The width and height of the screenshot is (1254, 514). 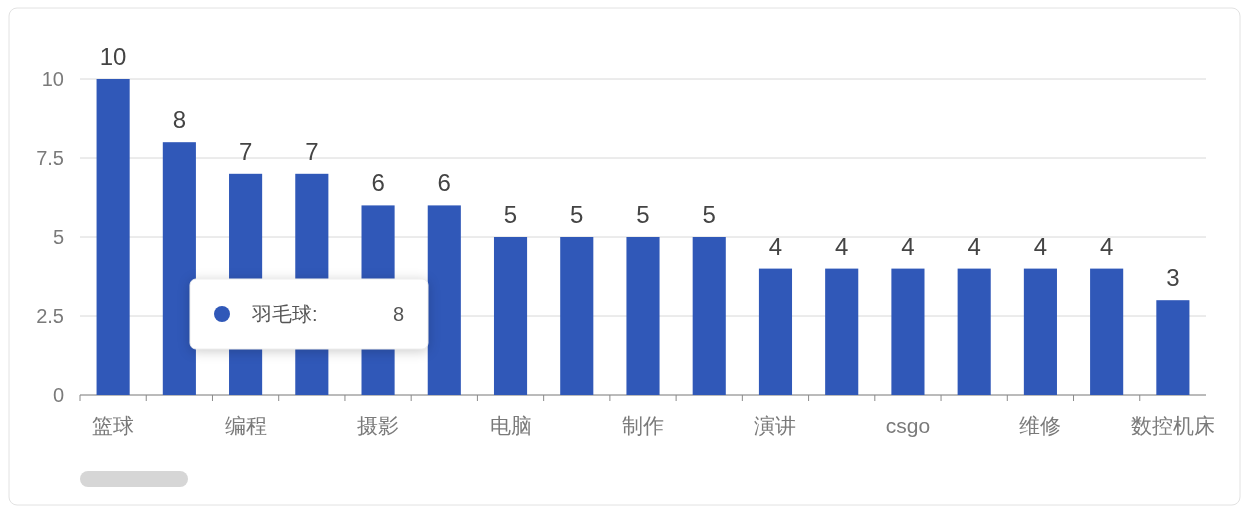 I want to click on x-tick-label: 制作, so click(x=643, y=425).